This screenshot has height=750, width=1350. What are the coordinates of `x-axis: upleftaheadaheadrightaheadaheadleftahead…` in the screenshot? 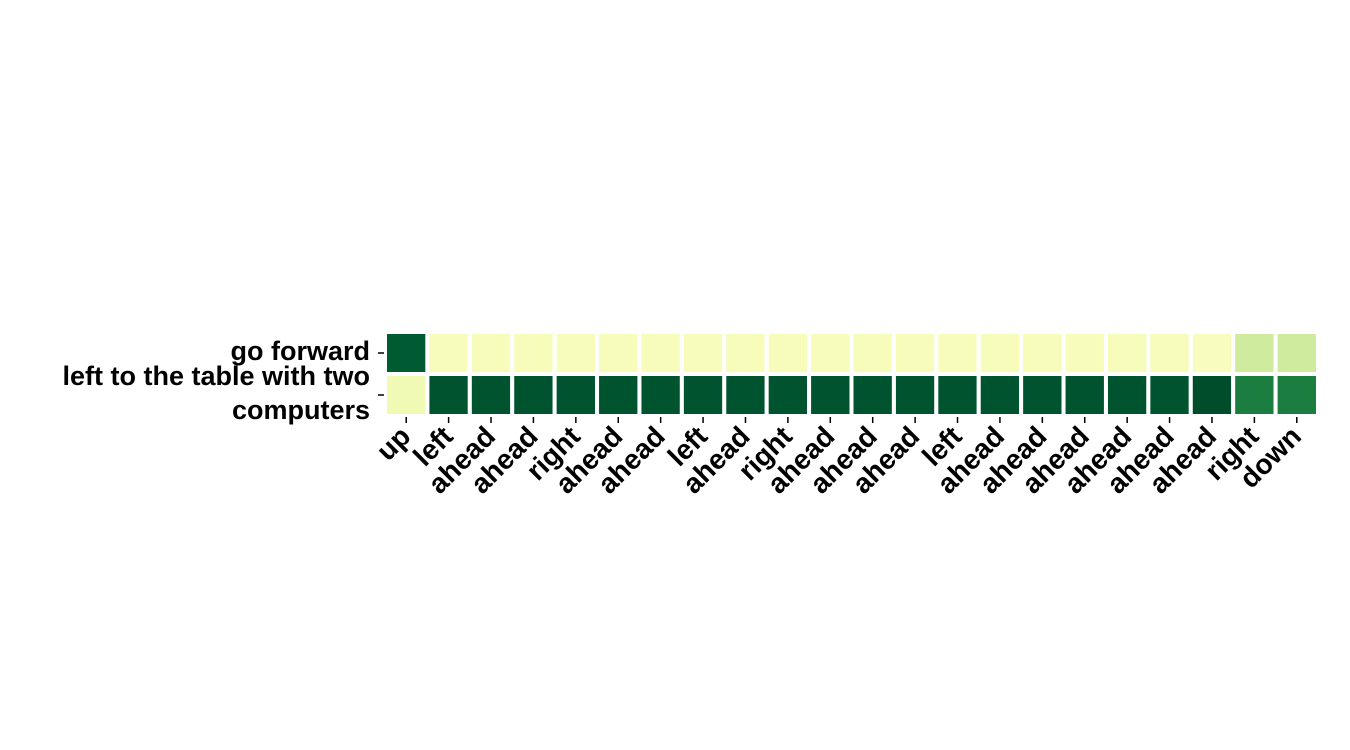 It's located at (838, 458).